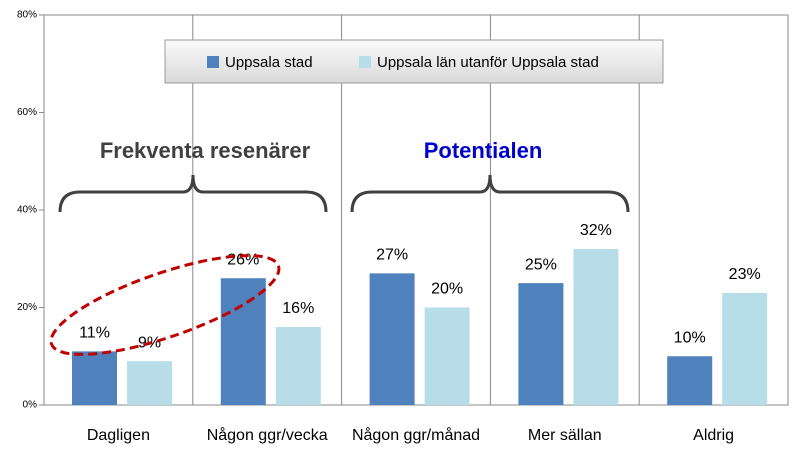  I want to click on data-label: 23%, so click(745, 274).